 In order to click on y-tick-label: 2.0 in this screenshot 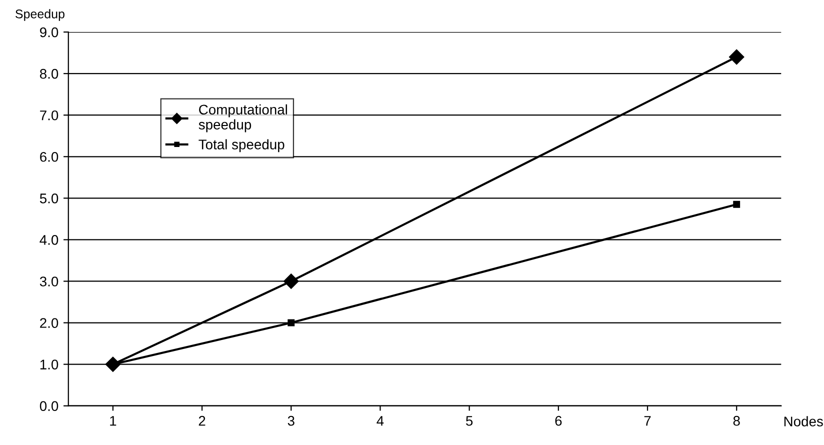, I will do `click(49, 323)`.